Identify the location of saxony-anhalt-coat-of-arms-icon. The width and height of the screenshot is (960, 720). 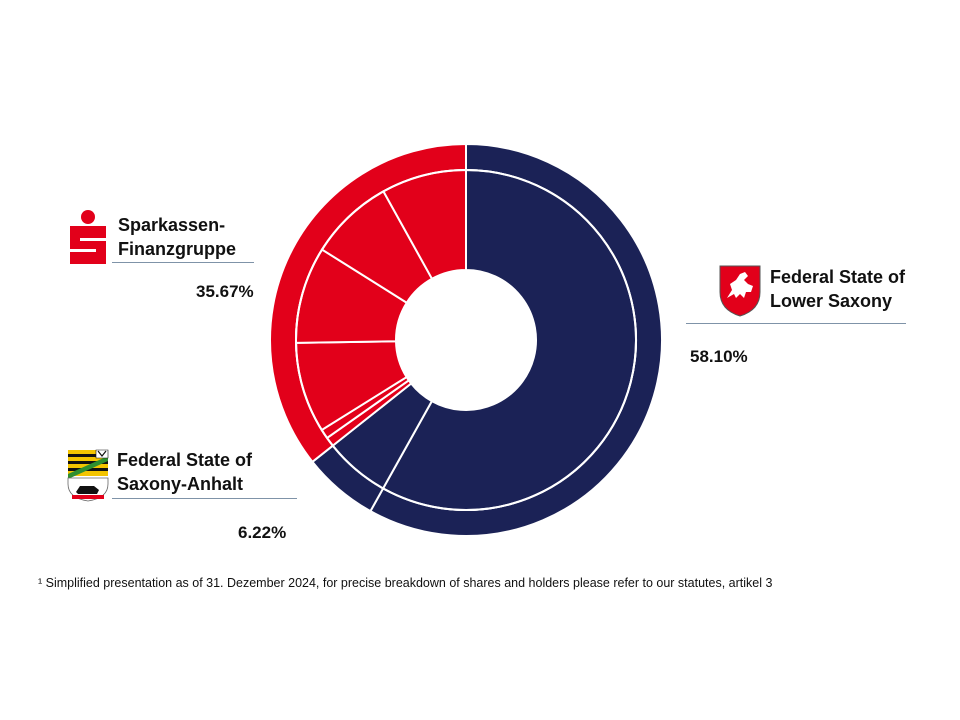
(88, 477).